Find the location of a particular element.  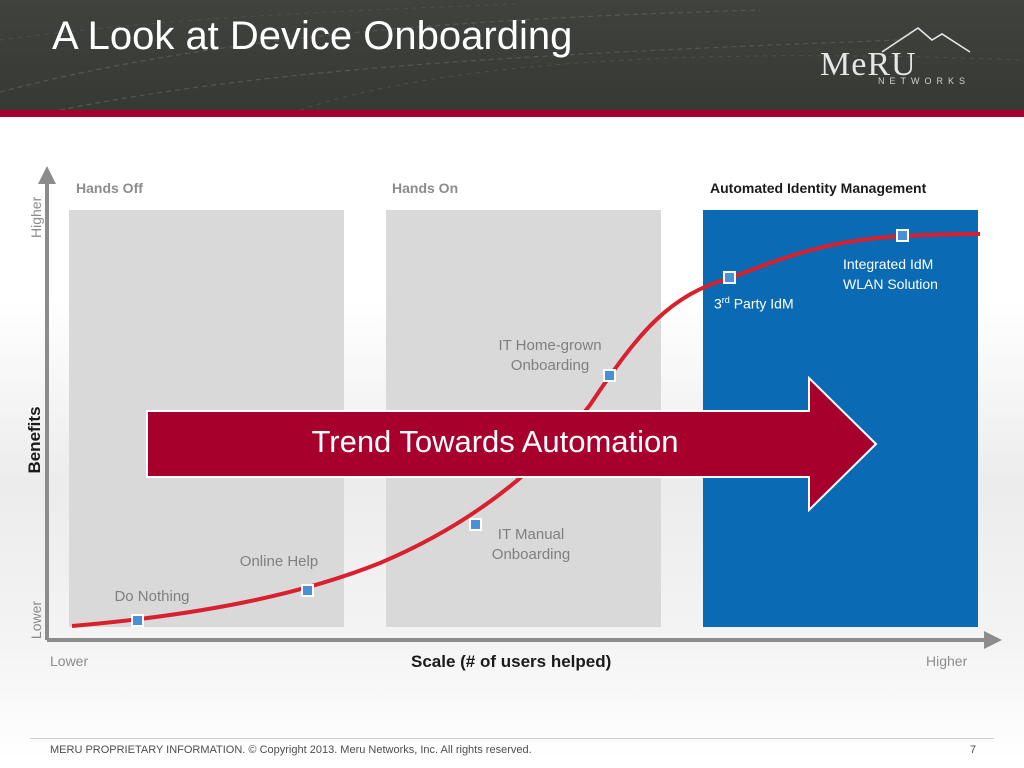

column-label-hands-off: Hands Off is located at coordinates (109, 188).